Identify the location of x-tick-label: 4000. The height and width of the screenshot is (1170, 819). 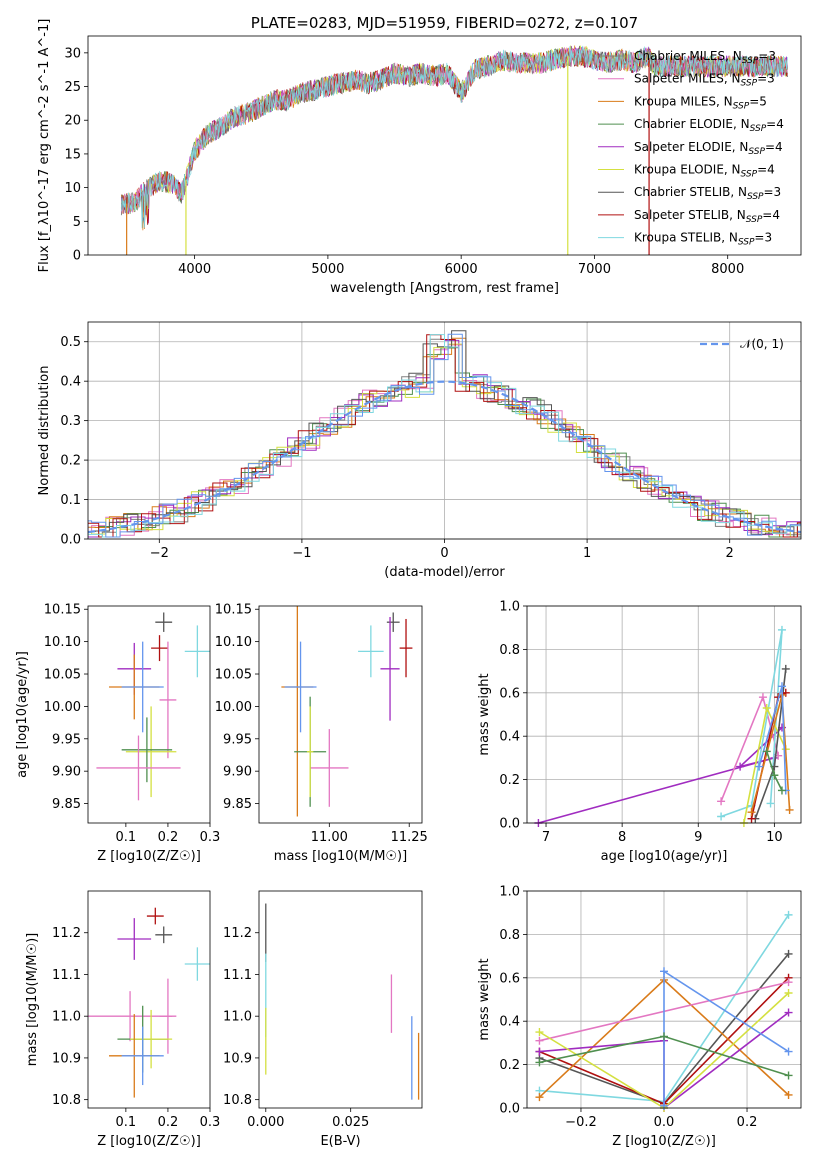
(194, 269).